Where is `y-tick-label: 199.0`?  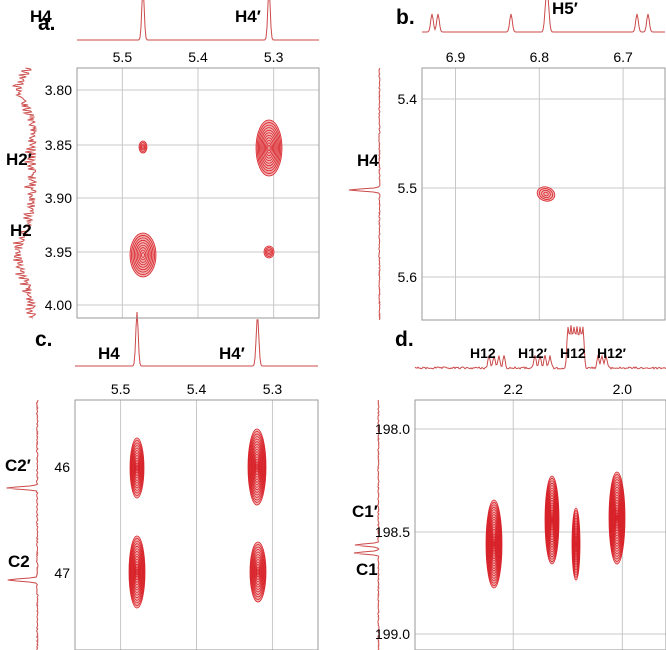 y-tick-label: 199.0 is located at coordinates (392, 634).